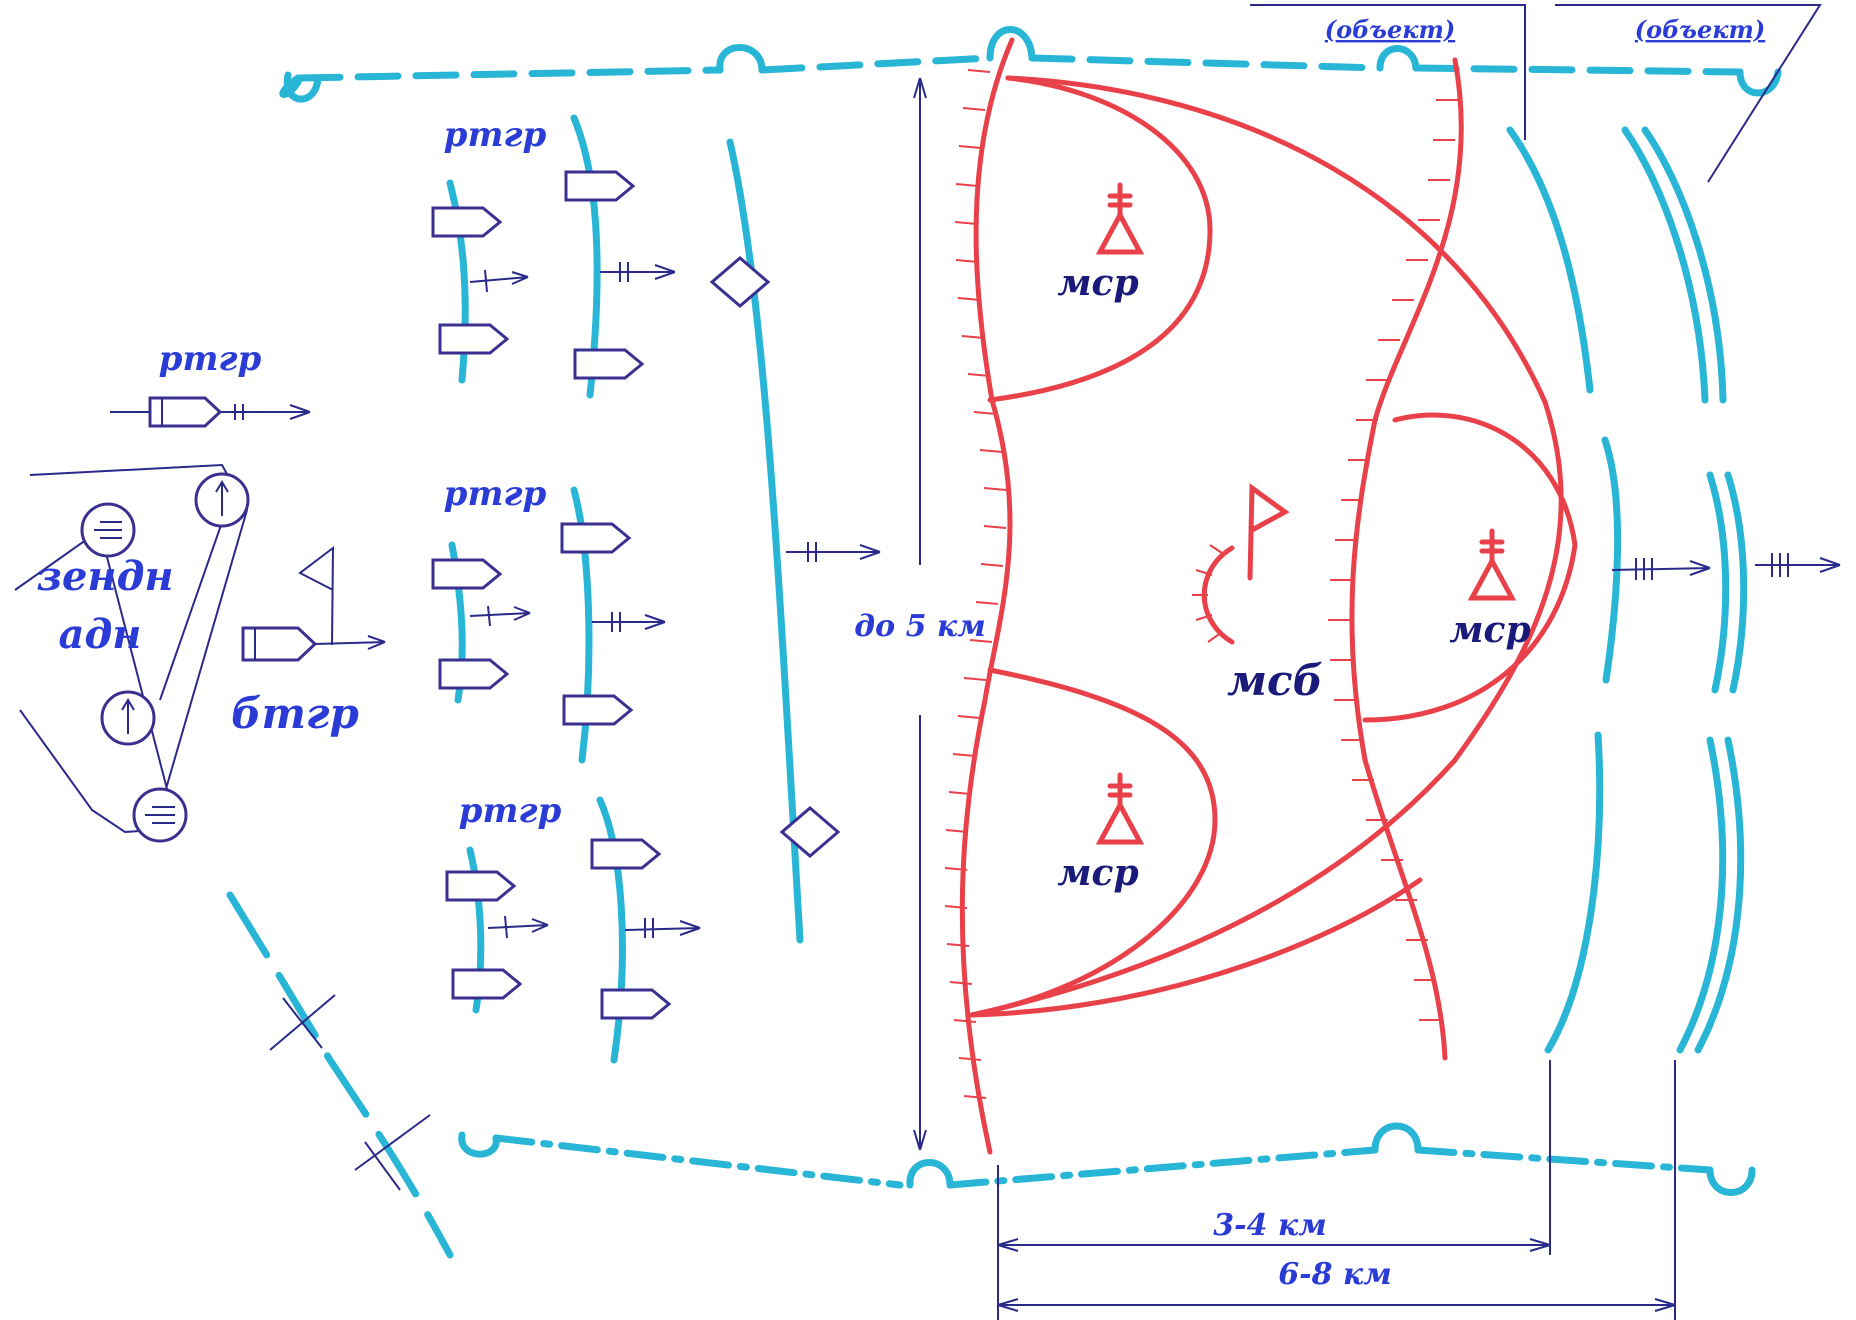 The height and width of the screenshot is (1320, 1856). Describe the element at coordinates (919, 626) in the screenshot. I see `label-width: до 5 км` at that location.